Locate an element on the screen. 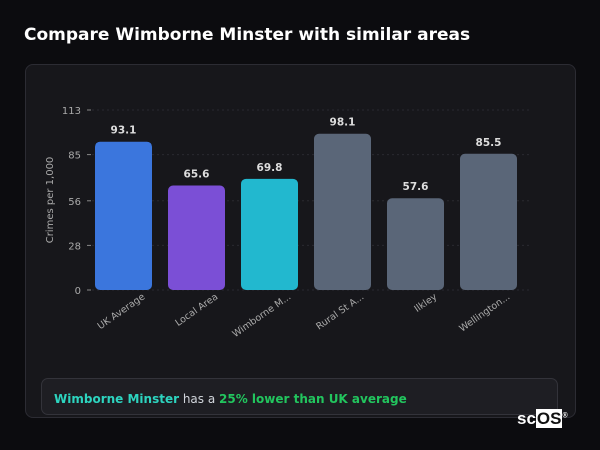 The height and width of the screenshot is (450, 600). data-label: 57.6 is located at coordinates (416, 187).